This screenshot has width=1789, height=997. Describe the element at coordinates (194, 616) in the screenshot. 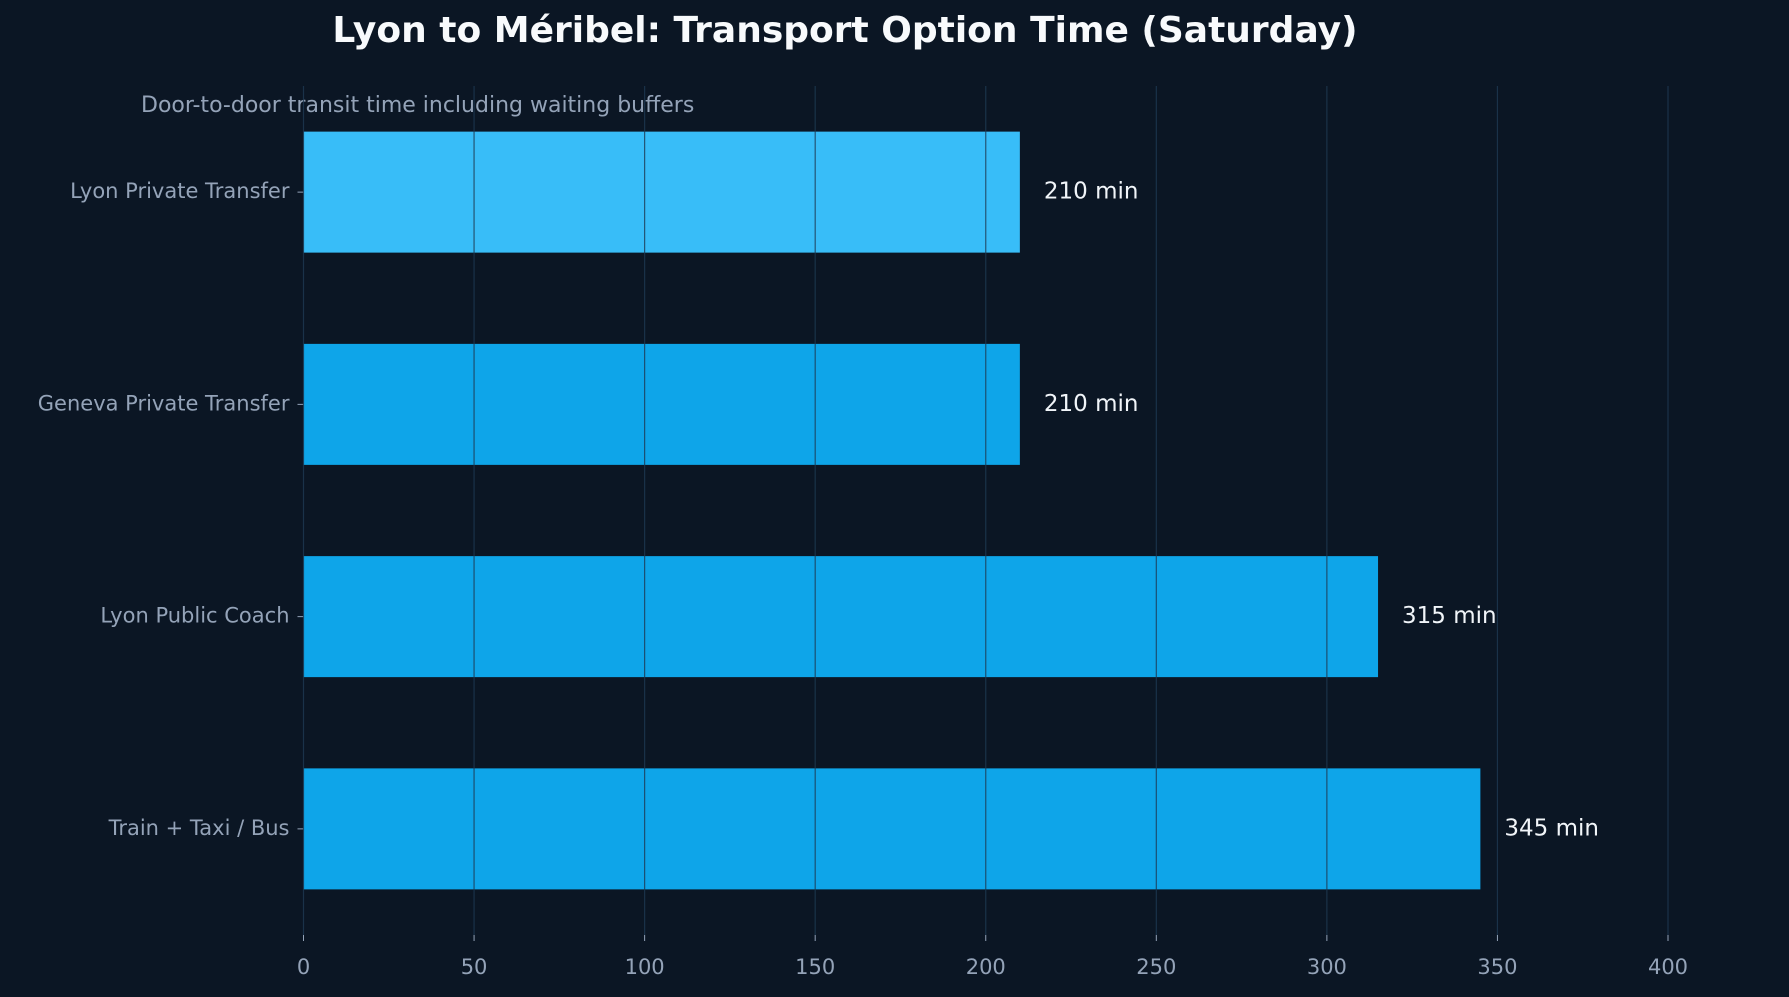

I see `y-tick-label: Lyon Public Coach` at that location.